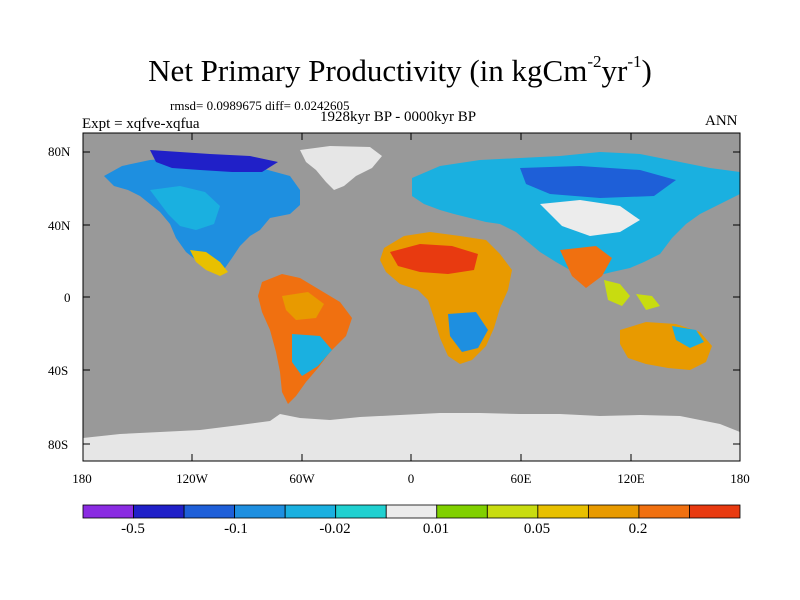 The width and height of the screenshot is (800, 600). Describe the element at coordinates (586, 267) in the screenshot. I see `india-anomaly` at that location.